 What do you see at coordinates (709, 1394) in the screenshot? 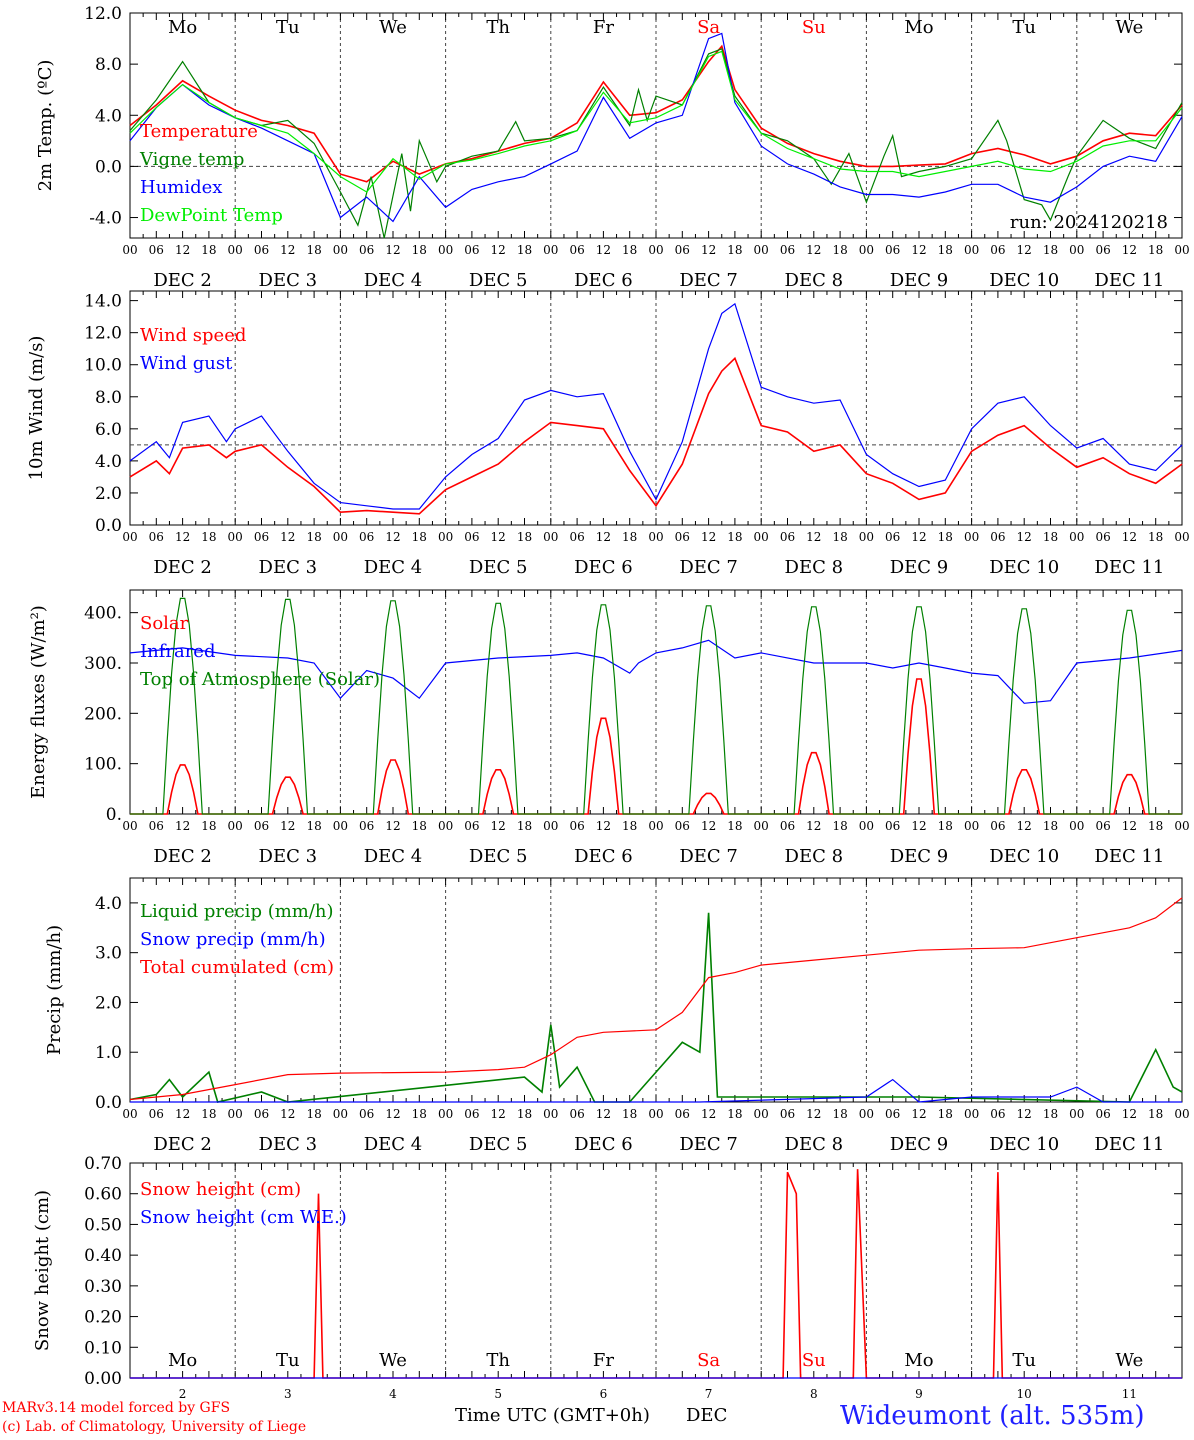
I see `x-day-number: 7` at bounding box center [709, 1394].